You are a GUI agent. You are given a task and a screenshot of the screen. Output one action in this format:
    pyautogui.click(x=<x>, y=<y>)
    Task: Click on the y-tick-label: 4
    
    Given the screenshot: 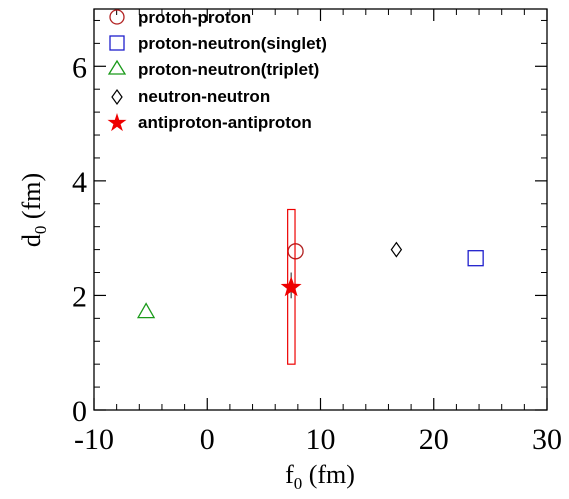 What is the action you would take?
    pyautogui.click(x=79, y=182)
    